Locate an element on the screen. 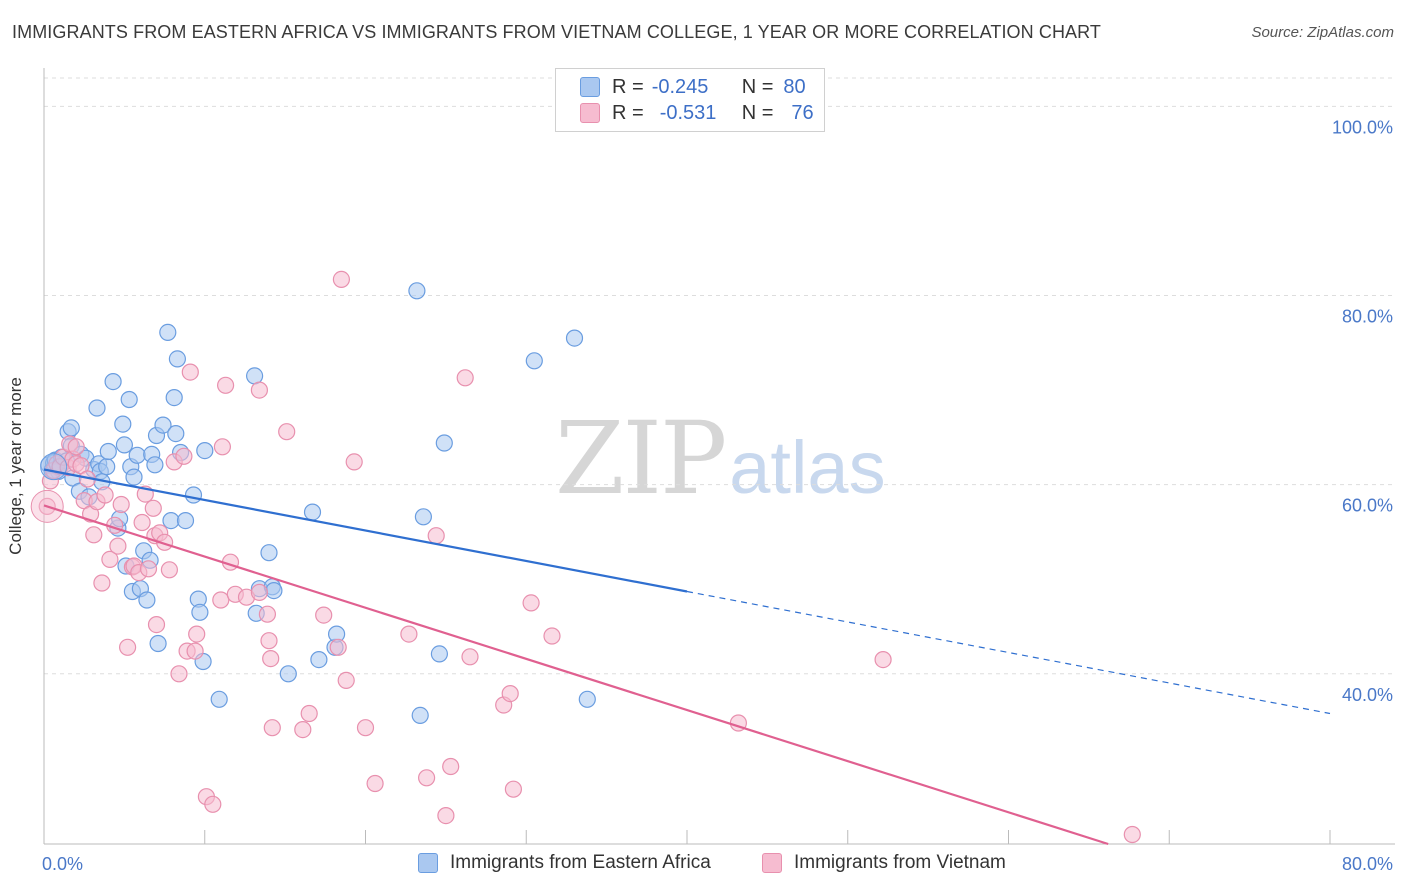 This screenshot has height=892, width=1406. y-axis-label: College, 1 year or more is located at coordinates (15, 466).